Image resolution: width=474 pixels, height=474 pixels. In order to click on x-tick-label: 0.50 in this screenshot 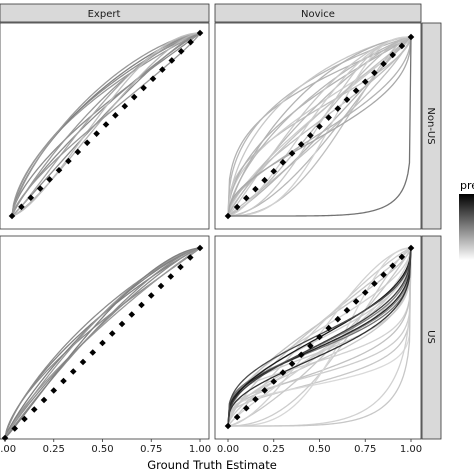, I will do `click(102, 449)`.